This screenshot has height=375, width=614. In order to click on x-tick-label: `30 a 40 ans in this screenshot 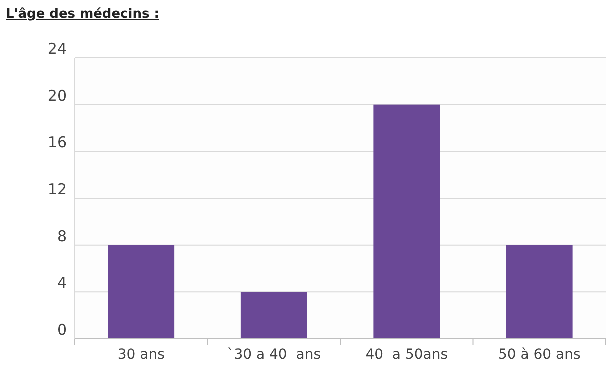, I will do `click(274, 355)`.